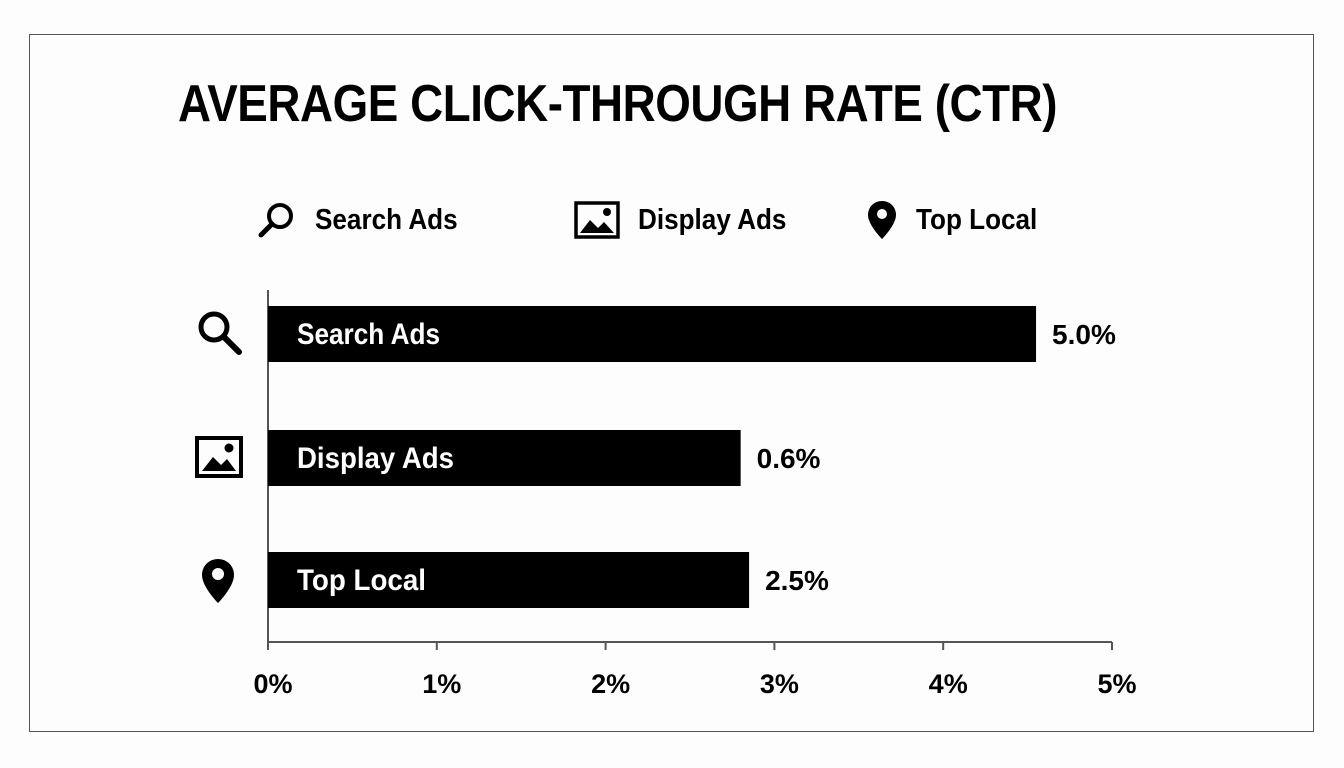 Image resolution: width=1344 pixels, height=768 pixels. What do you see at coordinates (618, 104) in the screenshot?
I see `chart-title: AVERAGE CLICK-THROUGH RATE (CTR)` at bounding box center [618, 104].